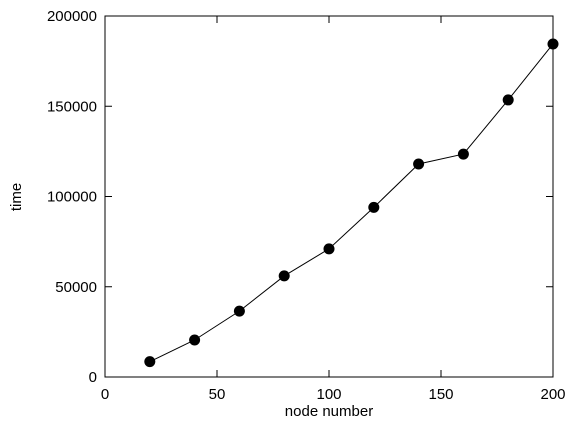 This screenshot has width=566, height=423. I want to click on x-axis-label: node number, so click(329, 411).